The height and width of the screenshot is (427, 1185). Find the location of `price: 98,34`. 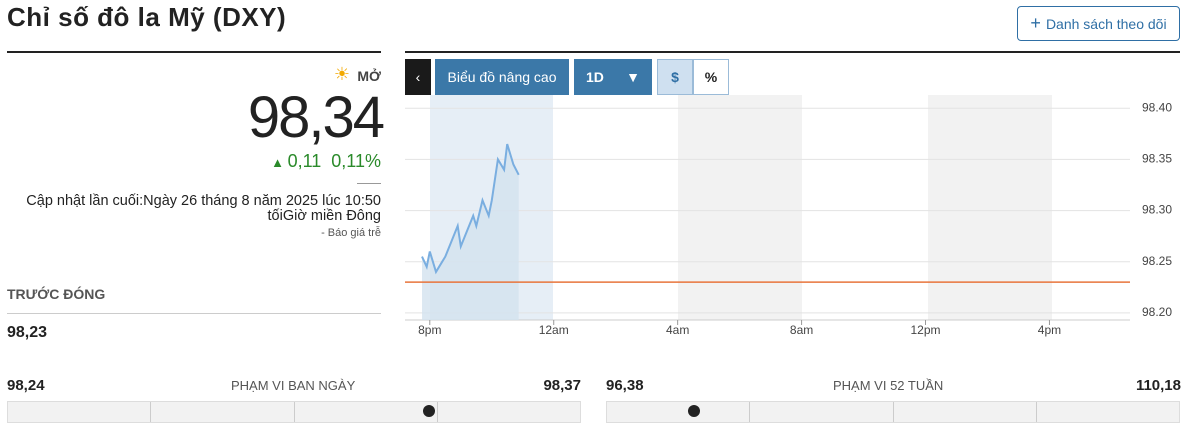

price: 98,34 is located at coordinates (316, 117).